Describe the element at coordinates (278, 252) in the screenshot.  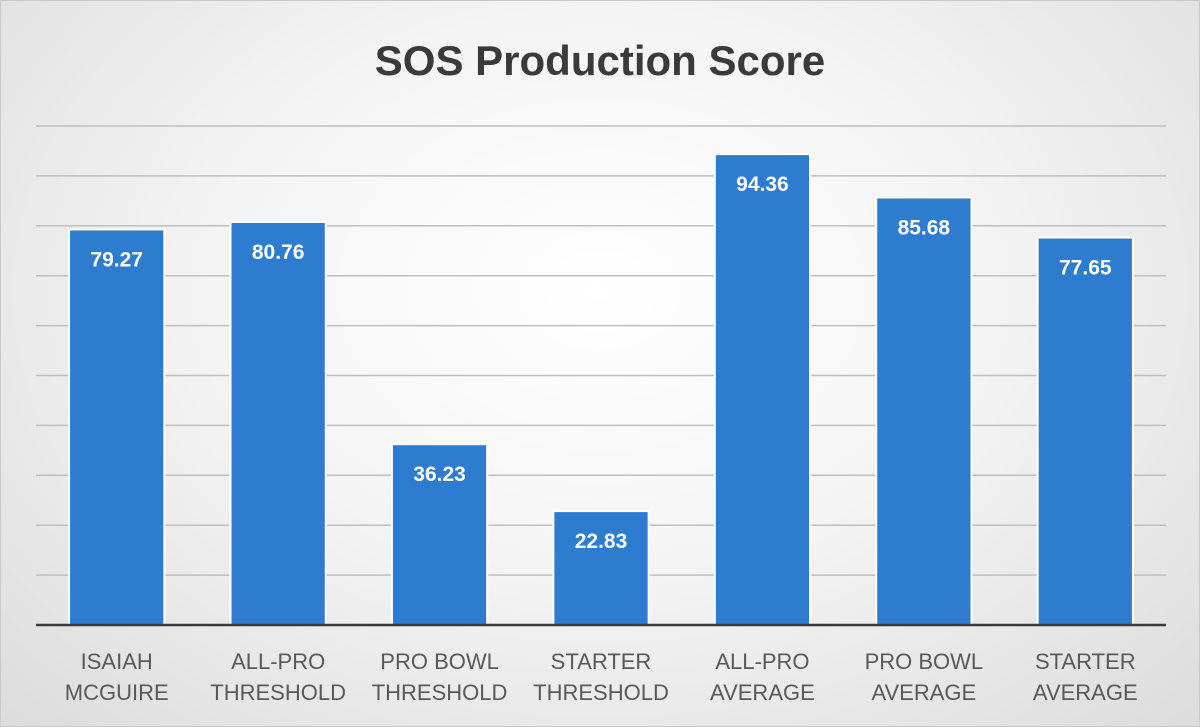
I see `bar-value-label: 80.76` at that location.